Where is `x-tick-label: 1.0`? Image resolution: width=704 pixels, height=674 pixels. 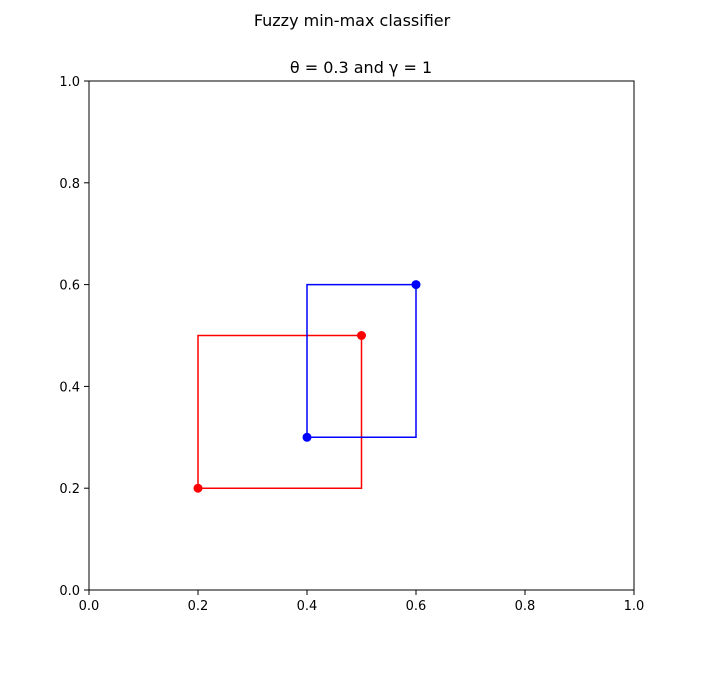 x-tick-label: 1.0 is located at coordinates (634, 606).